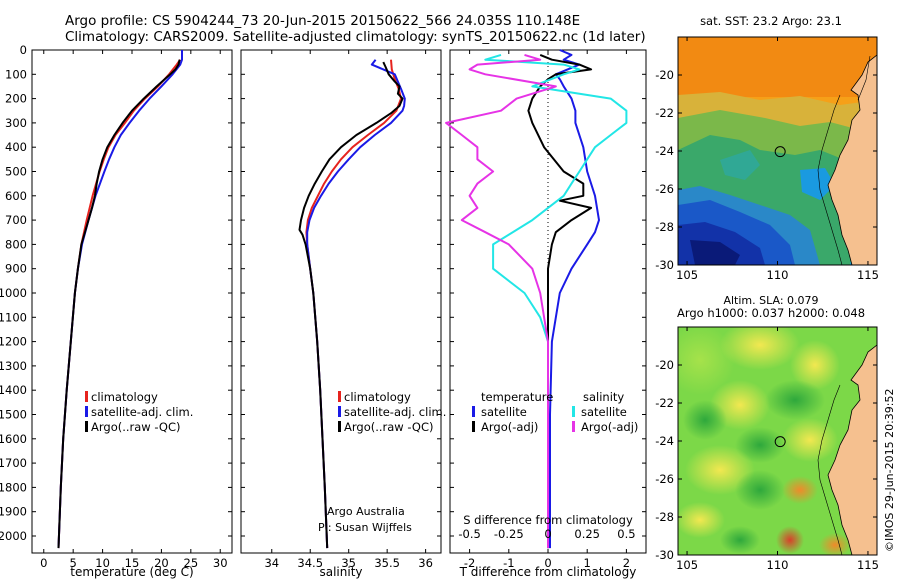 The image size is (900, 580). I want to click on map-y-tick-label: -22, so click(664, 113).